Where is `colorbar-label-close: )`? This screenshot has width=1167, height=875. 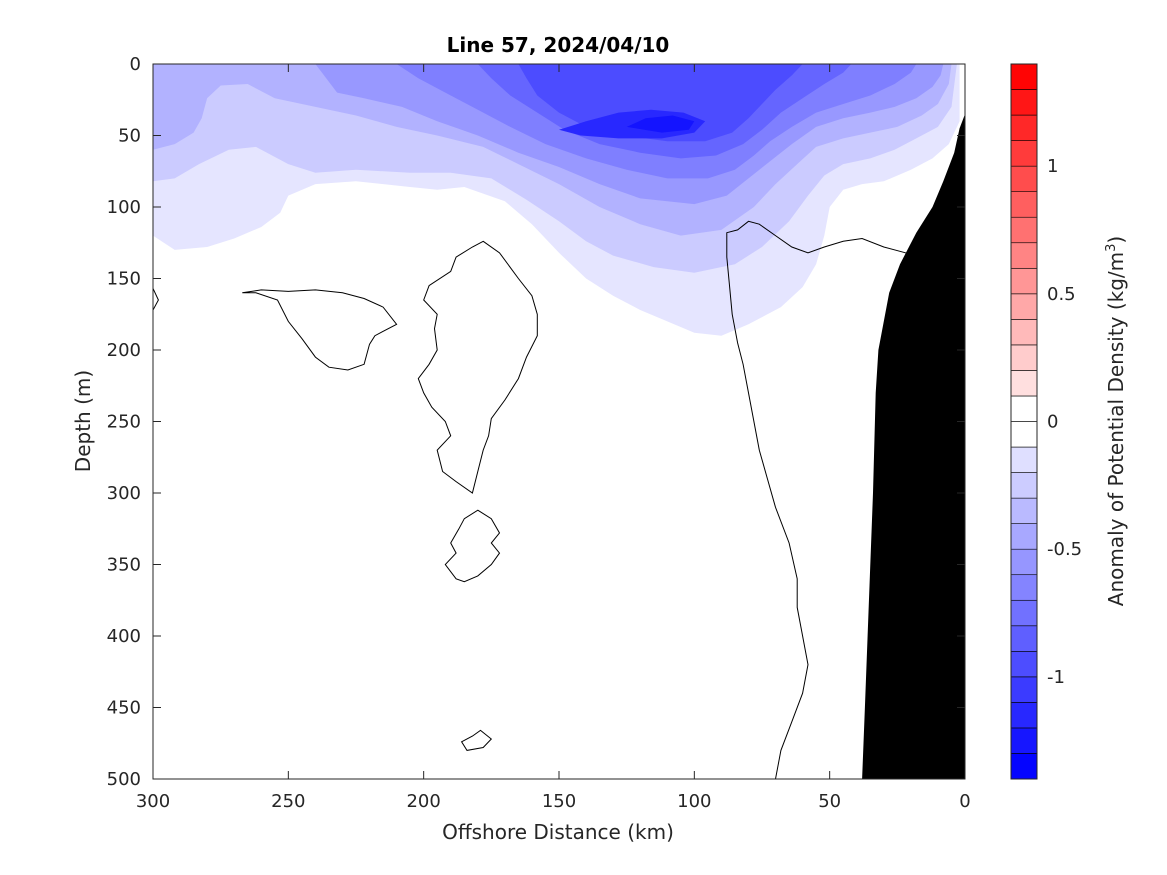 colorbar-label-close: ) is located at coordinates (1116, 240).